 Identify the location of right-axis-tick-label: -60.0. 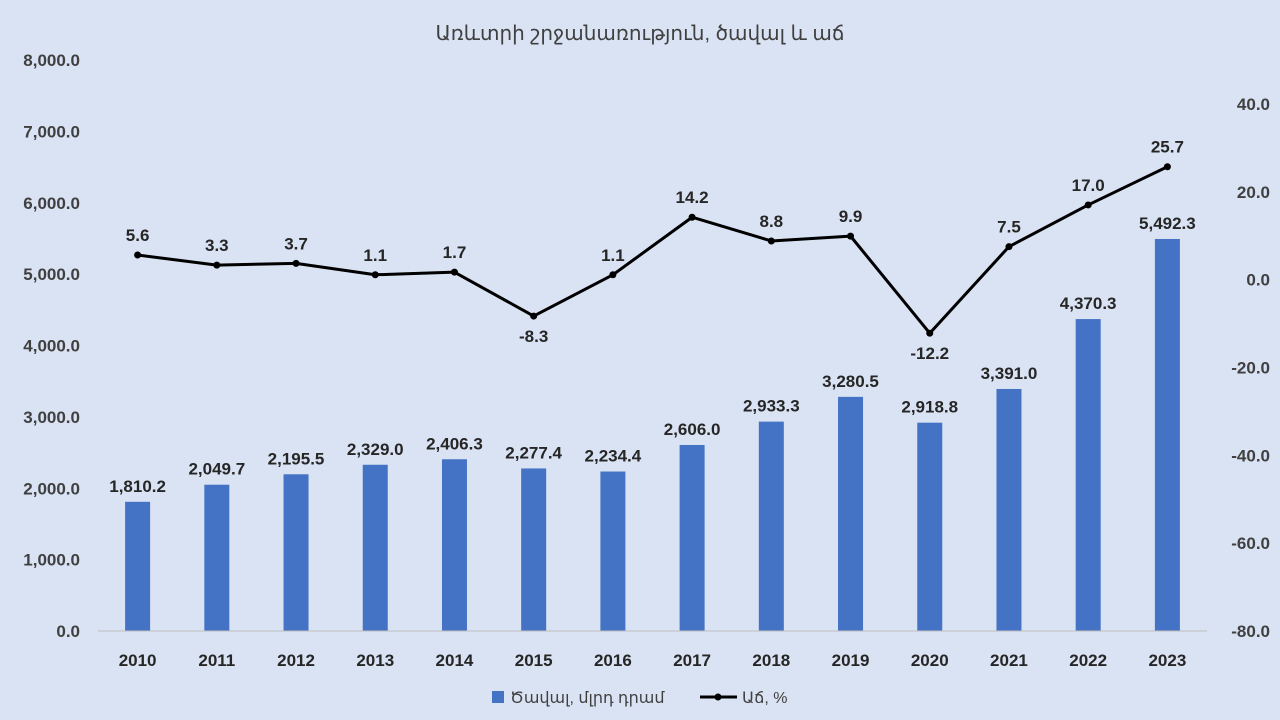
(1250, 543).